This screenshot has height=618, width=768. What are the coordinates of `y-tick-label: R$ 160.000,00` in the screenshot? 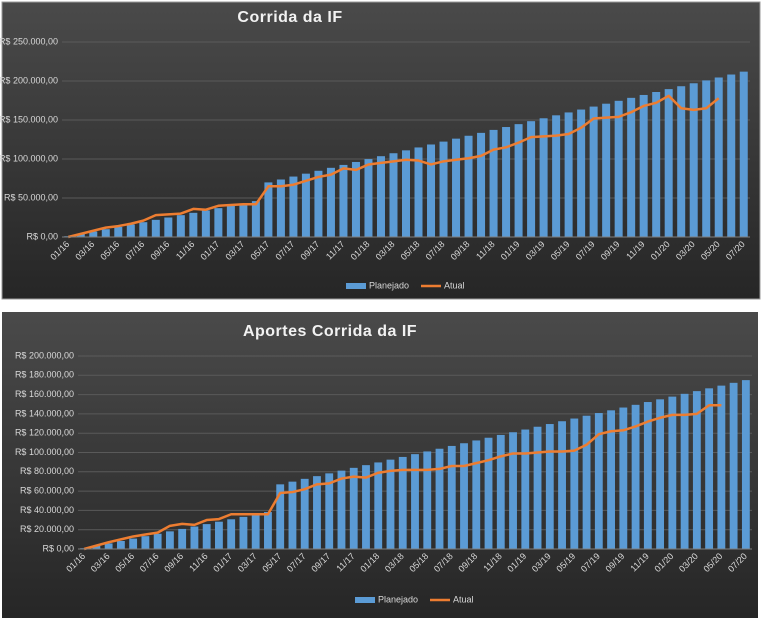 It's located at (44, 394).